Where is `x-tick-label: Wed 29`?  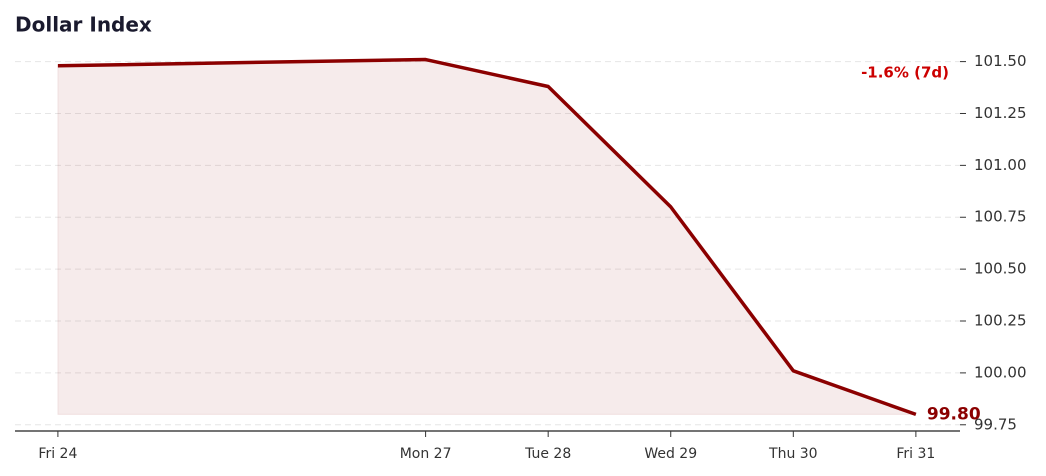
x-tick-label: Wed 29 is located at coordinates (670, 454).